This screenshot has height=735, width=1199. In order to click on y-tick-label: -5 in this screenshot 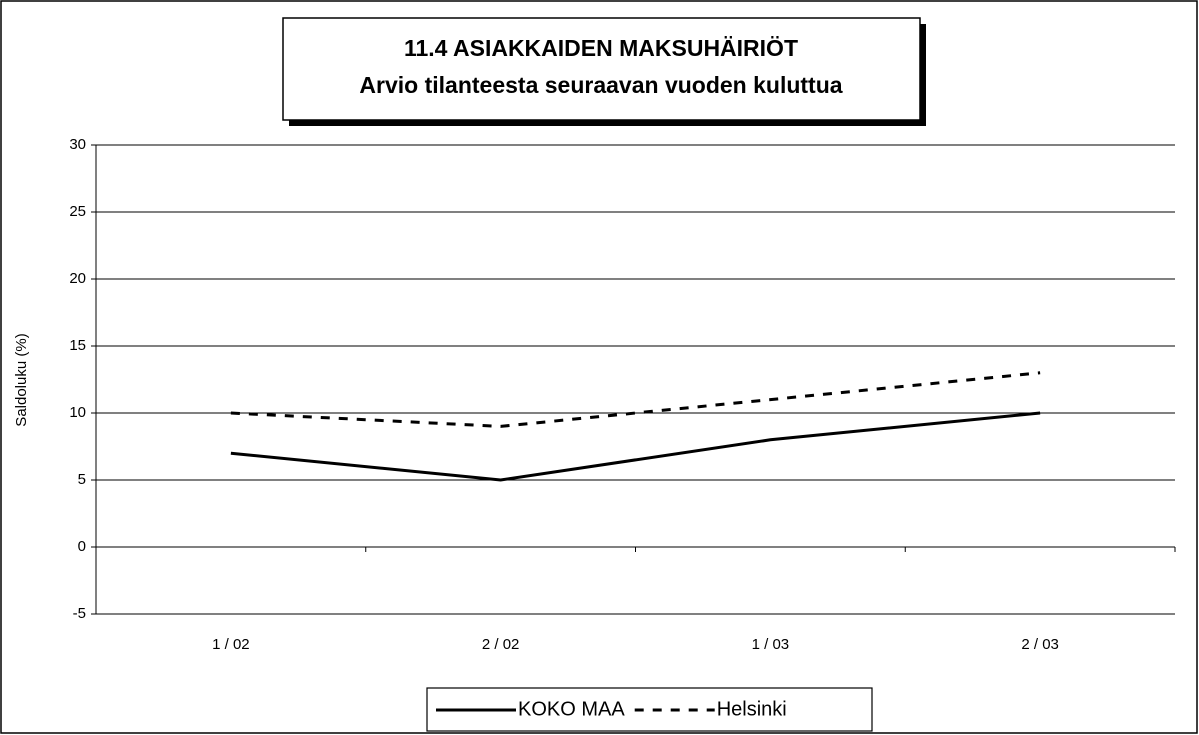, I will do `click(79, 613)`.